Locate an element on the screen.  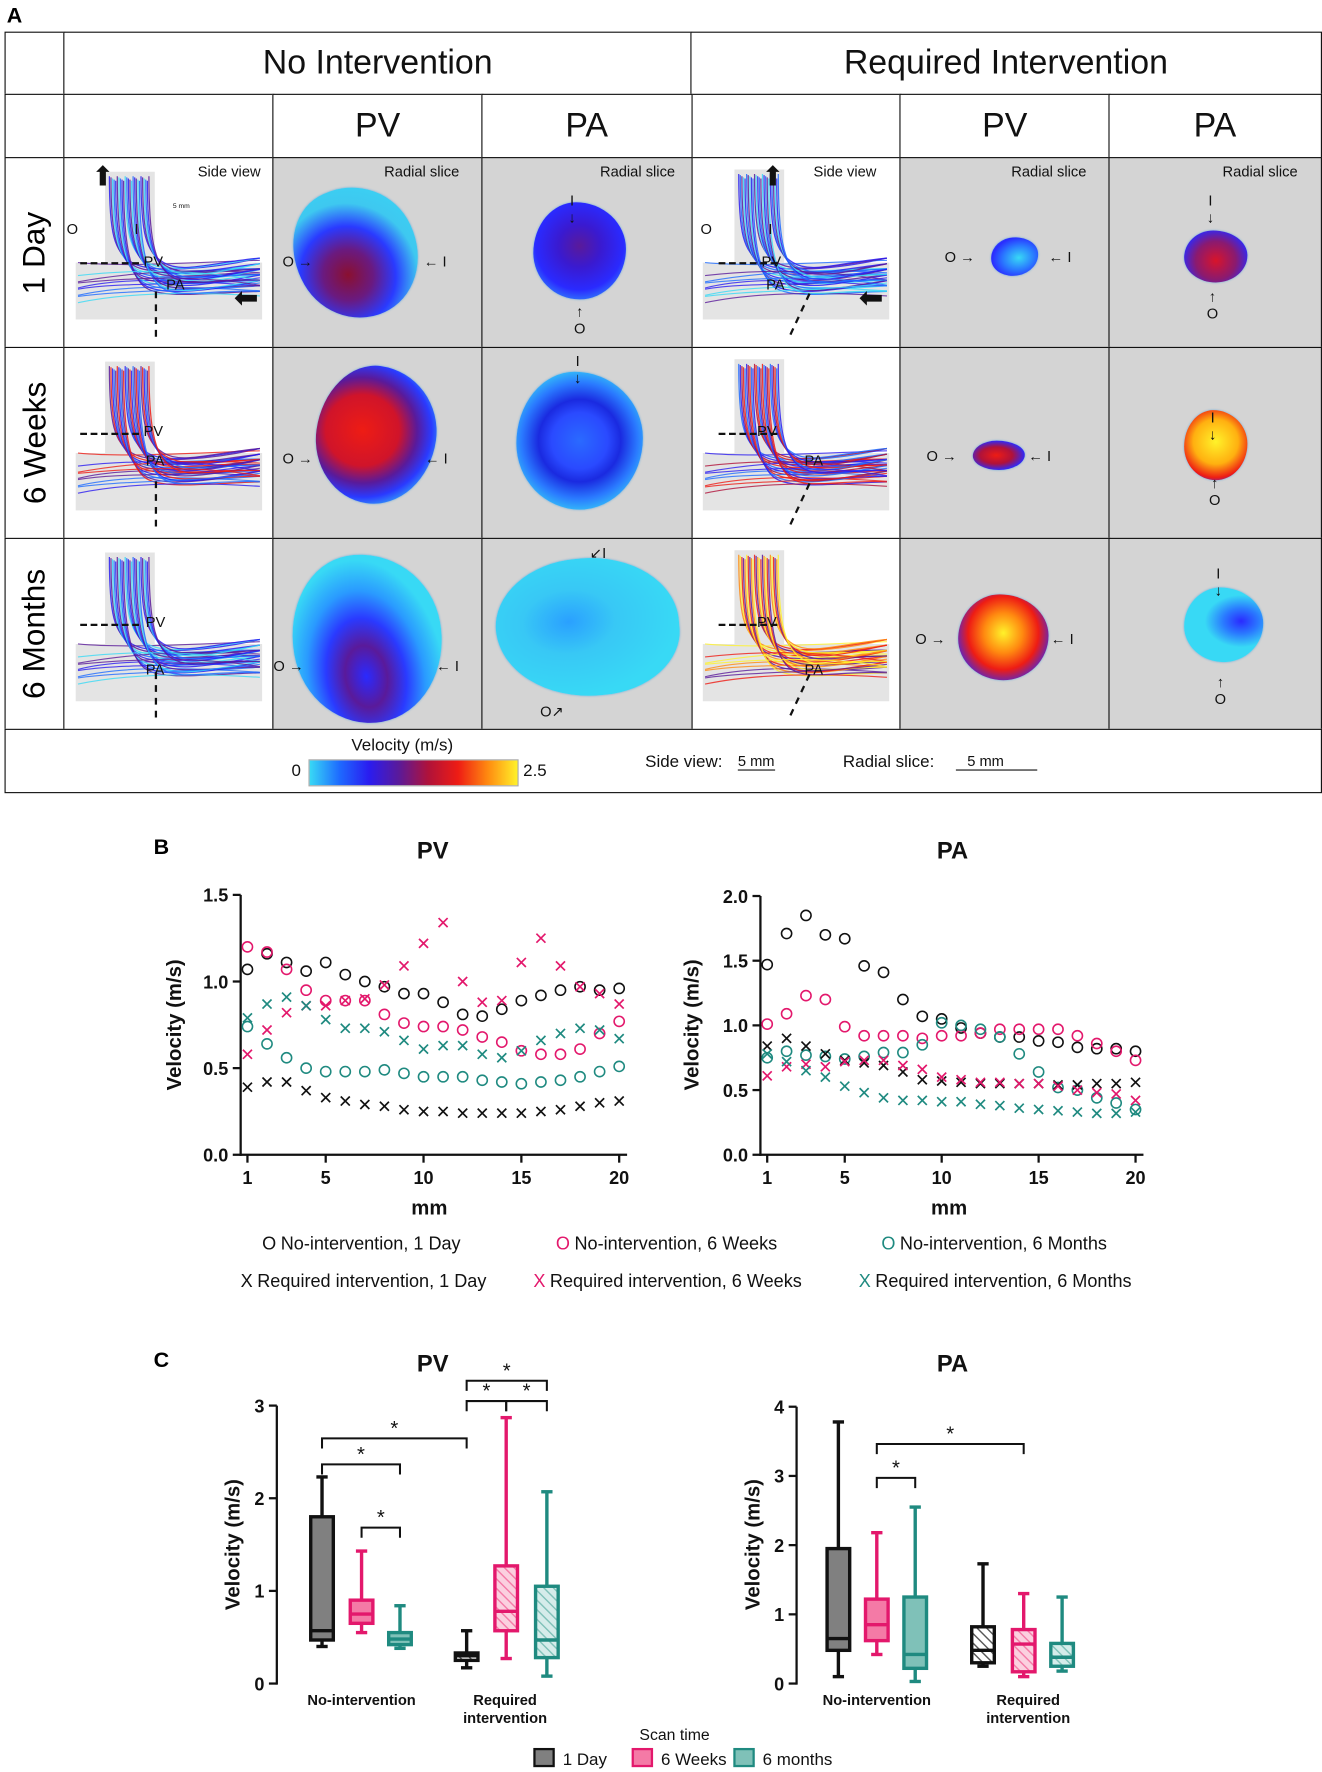
arrow-icon: ← is located at coordinates (445, 666).